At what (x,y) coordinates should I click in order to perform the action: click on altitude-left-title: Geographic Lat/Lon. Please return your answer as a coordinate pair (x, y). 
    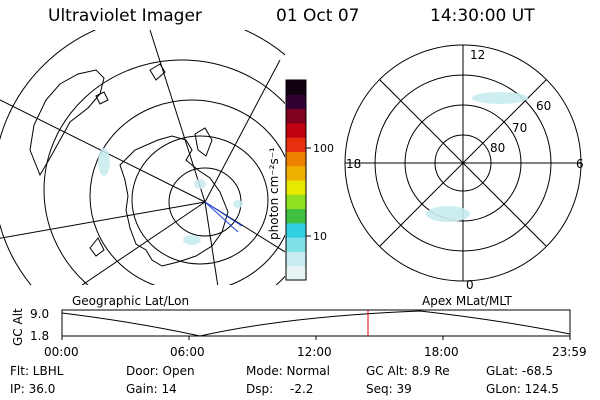
    Looking at the image, I should click on (130, 301).